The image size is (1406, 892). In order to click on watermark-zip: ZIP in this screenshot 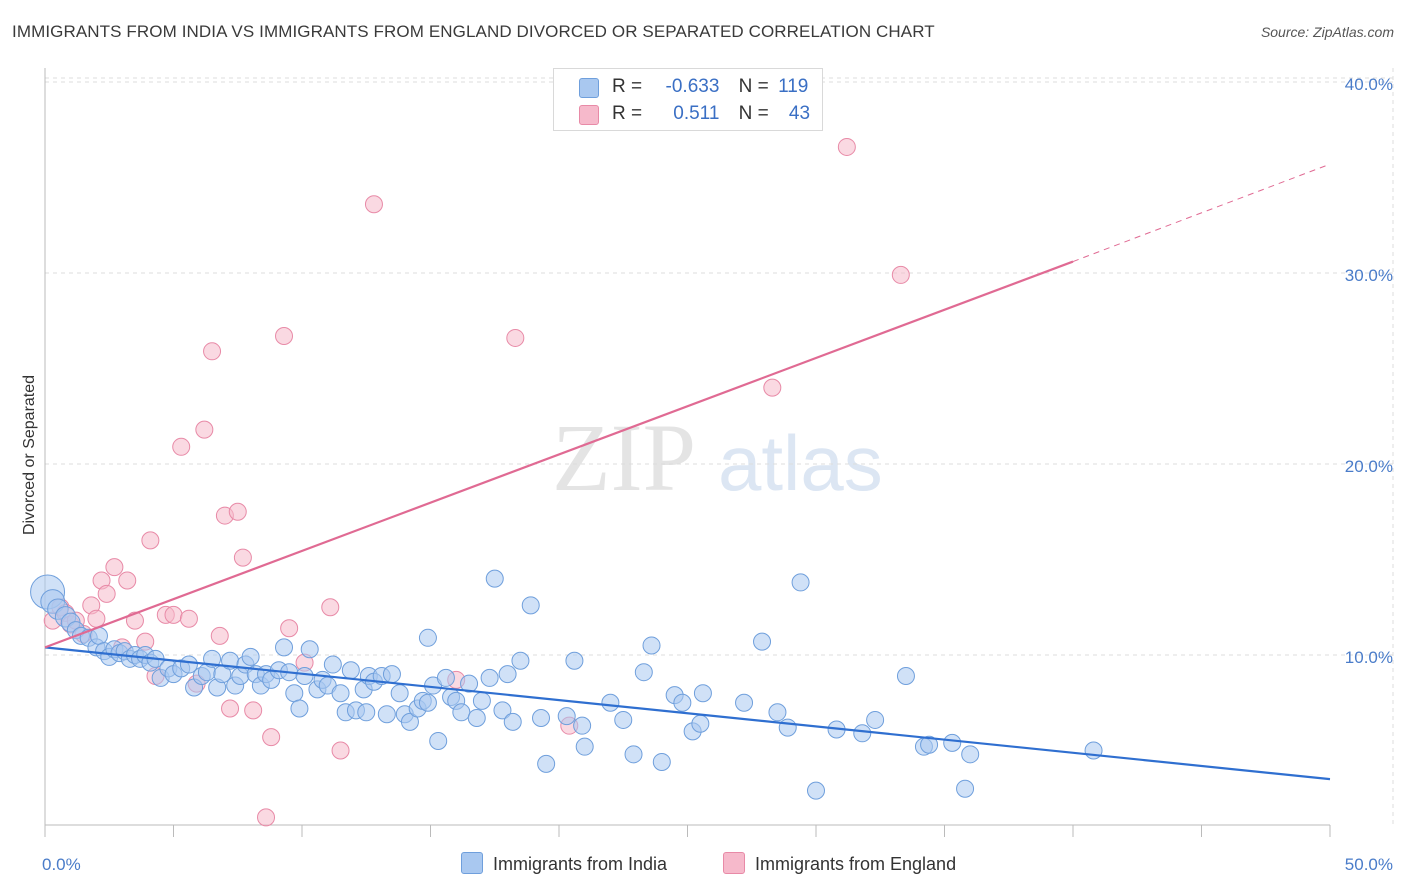, I will do `click(624, 457)`.